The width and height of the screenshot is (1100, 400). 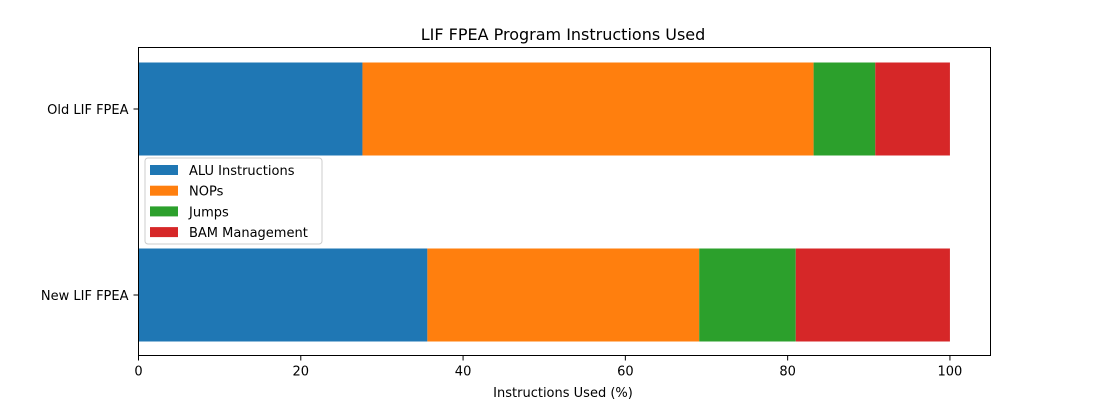 What do you see at coordinates (250, 109) in the screenshot?
I see `bar-old-alu-instructions` at bounding box center [250, 109].